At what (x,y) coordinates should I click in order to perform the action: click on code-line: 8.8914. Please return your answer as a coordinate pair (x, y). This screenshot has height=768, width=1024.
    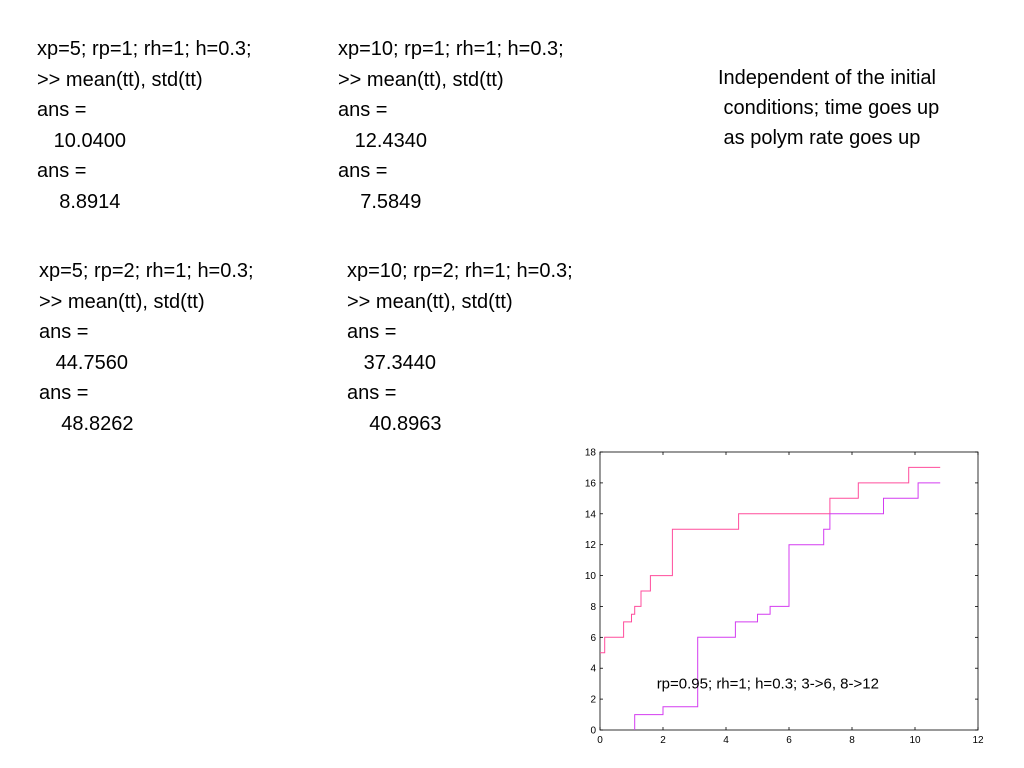
    Looking at the image, I should click on (79, 201).